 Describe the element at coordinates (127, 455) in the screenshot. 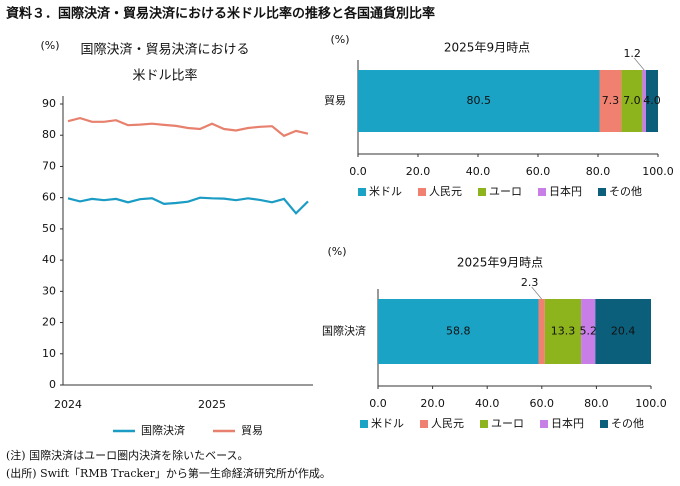

I see `note: (注) 国際決済はユーロ圏内決済を除いたベース。` at that location.